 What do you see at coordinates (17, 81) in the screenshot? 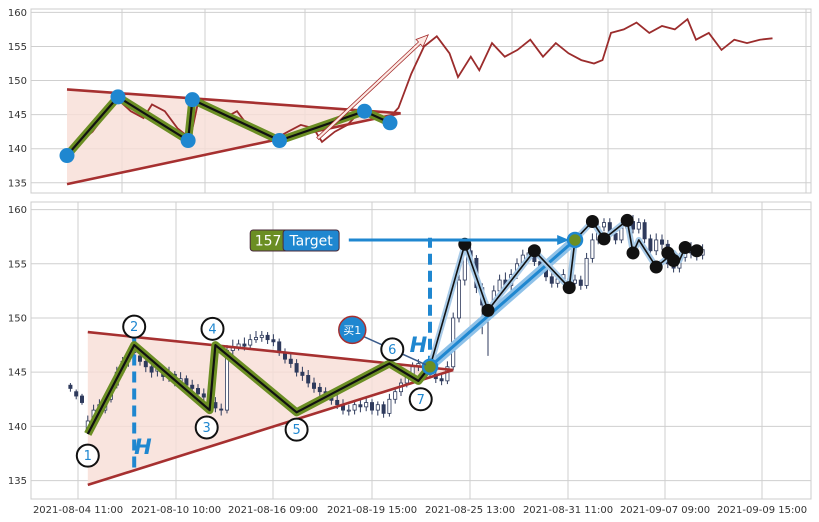
I see `top-y-tick-label: 150` at bounding box center [17, 81].